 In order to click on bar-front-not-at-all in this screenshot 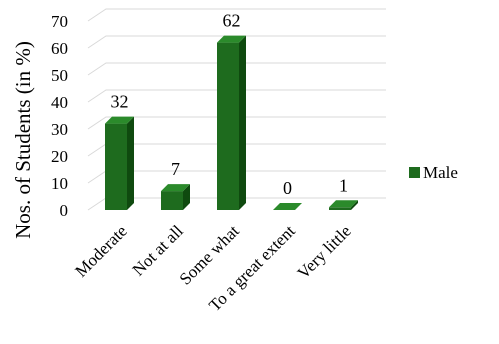, I will do `click(172, 200)`.